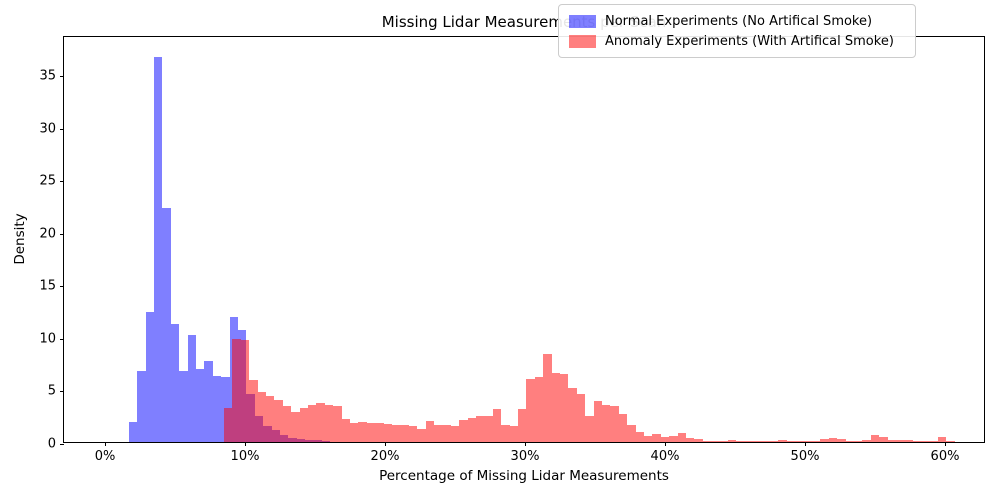 This screenshot has width=1000, height=500. I want to click on legend-swatch-anomaly, so click(582, 41).